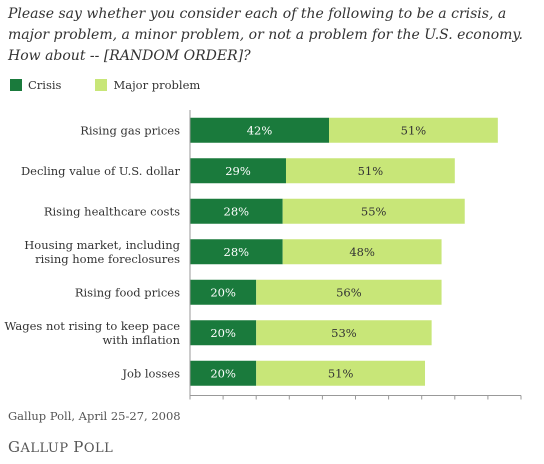 The width and height of the screenshot is (544, 464). I want to click on data-label-major-problem: 53%, so click(344, 333).